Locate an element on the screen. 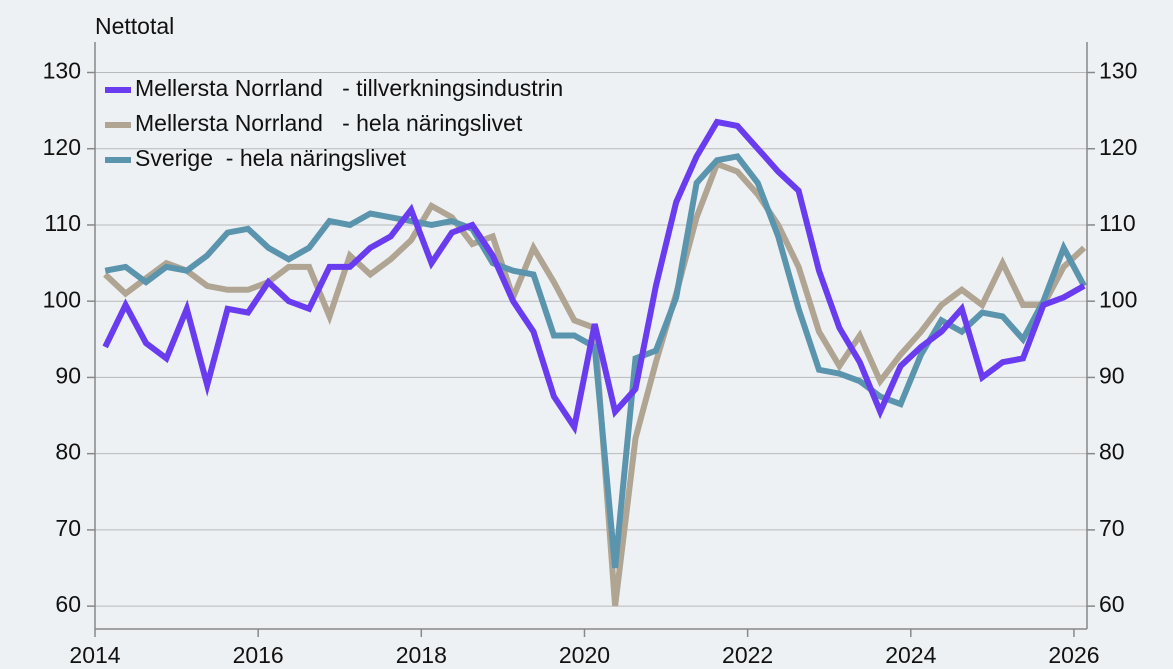 Image resolution: width=1173 pixels, height=669 pixels. x-tick-label: 2022 is located at coordinates (747, 655).